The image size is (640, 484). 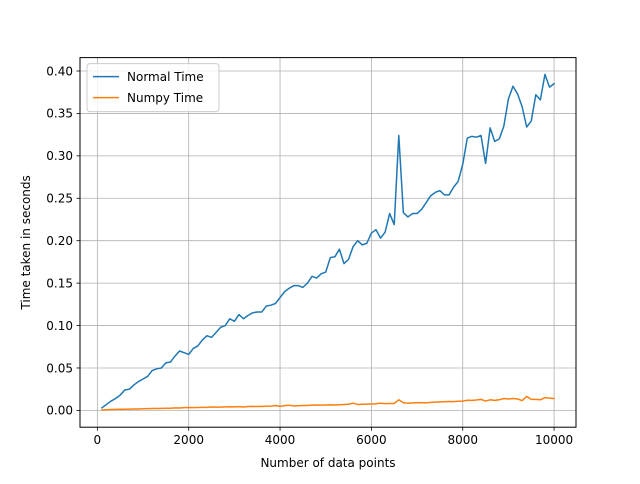 What do you see at coordinates (26, 242) in the screenshot?
I see `y-axis-label: Time taken in seconds` at bounding box center [26, 242].